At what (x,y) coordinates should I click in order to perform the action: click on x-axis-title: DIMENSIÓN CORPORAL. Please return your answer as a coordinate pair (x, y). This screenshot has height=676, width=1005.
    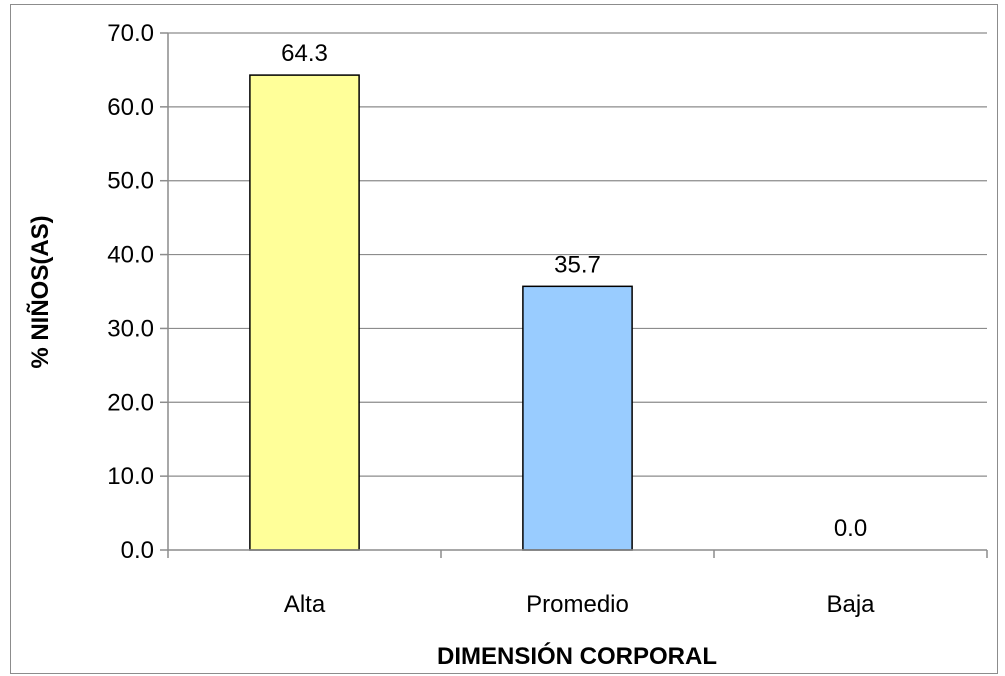
    Looking at the image, I should click on (577, 656).